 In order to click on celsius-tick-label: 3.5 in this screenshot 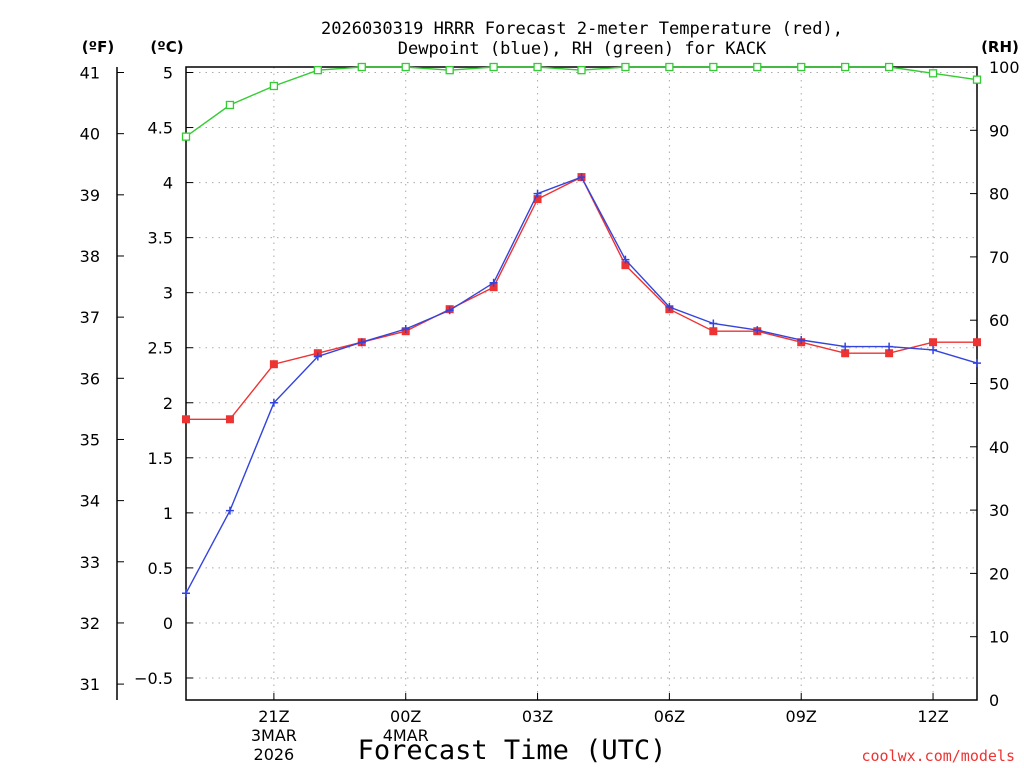, I will do `click(160, 238)`.